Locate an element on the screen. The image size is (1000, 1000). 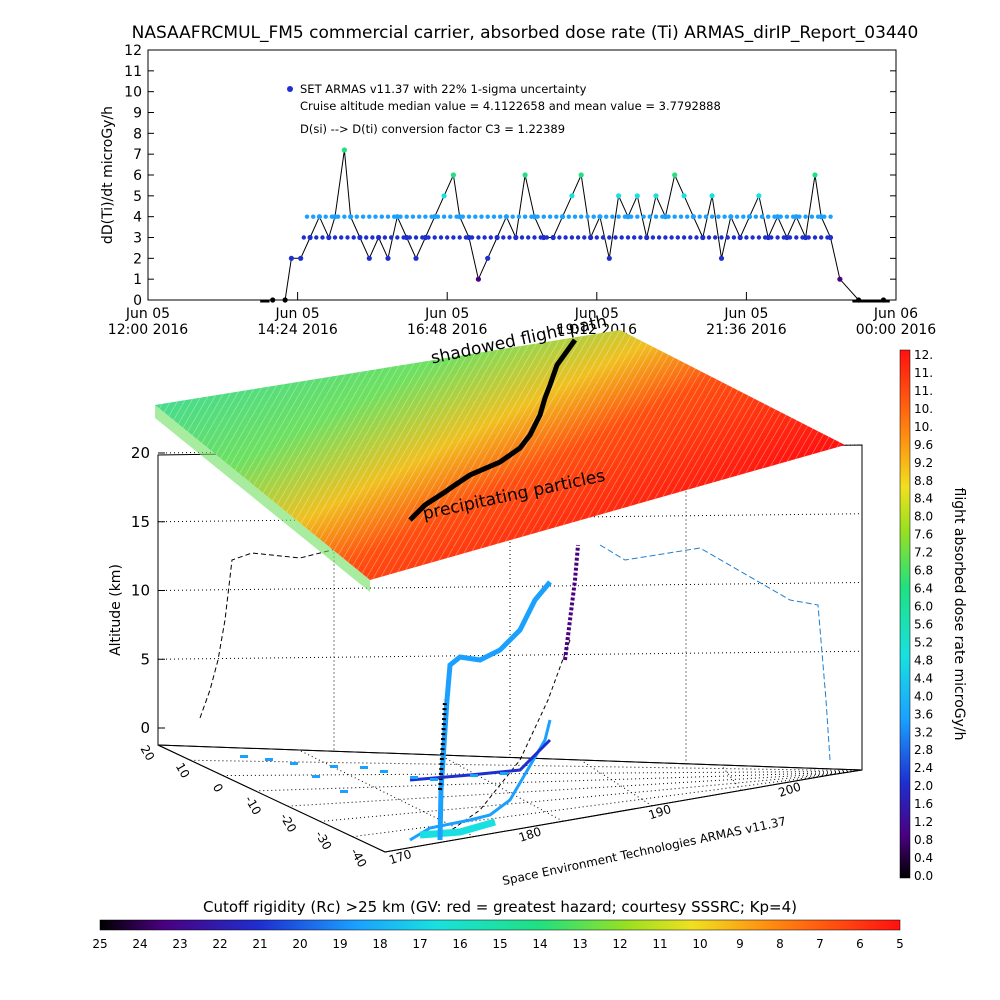
flight-path-black-markers is located at coordinates (442, 745).